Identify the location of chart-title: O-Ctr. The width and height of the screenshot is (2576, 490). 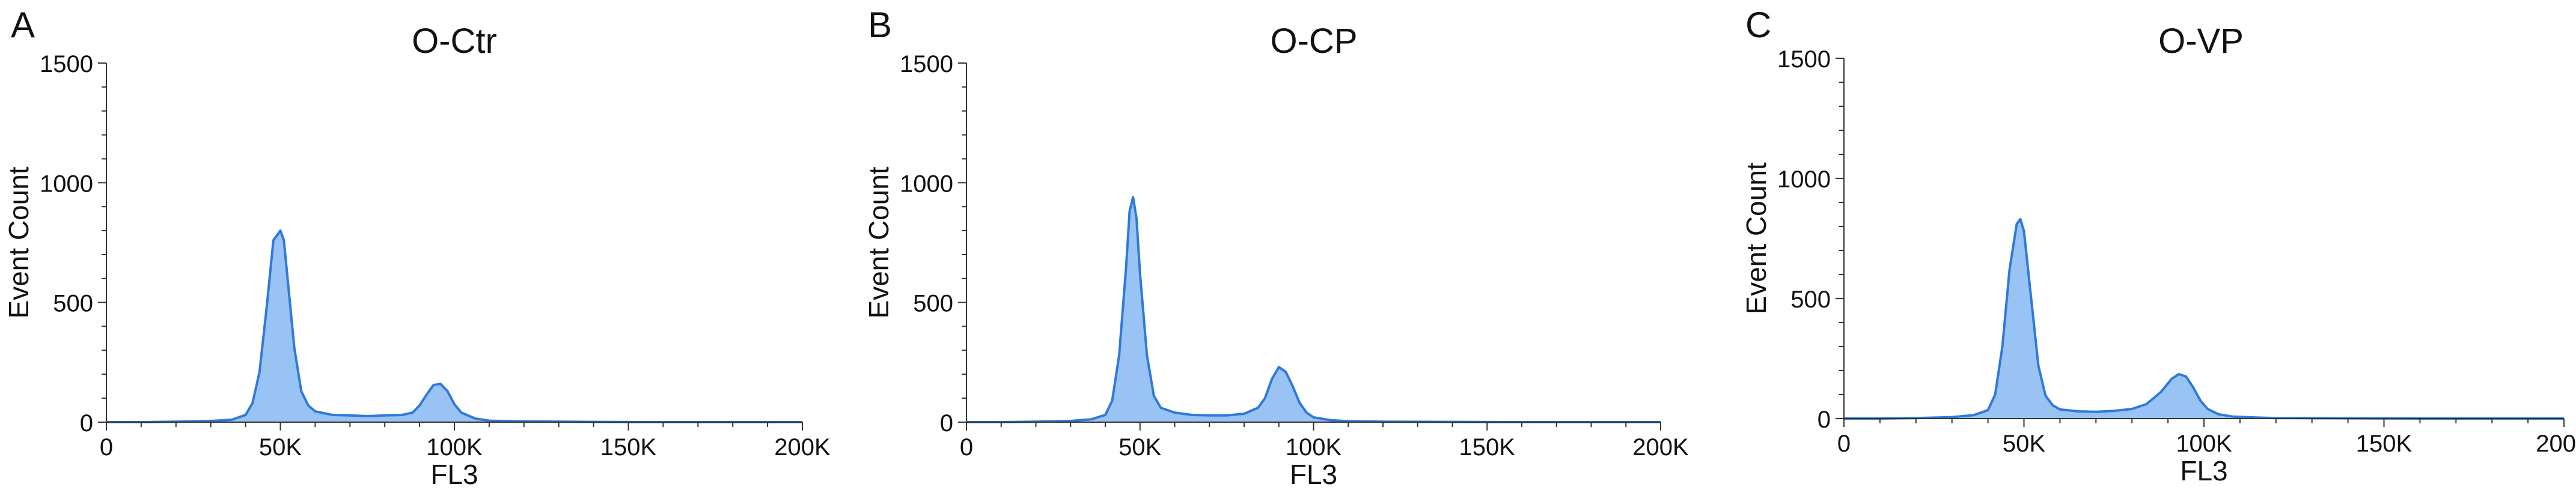
(454, 41).